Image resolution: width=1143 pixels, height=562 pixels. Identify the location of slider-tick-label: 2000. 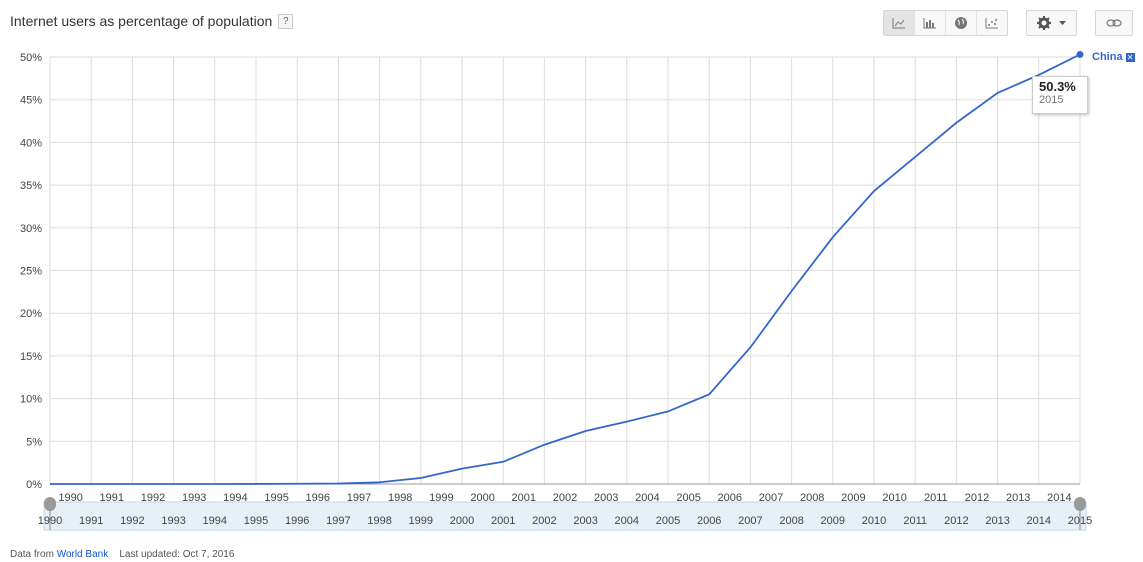
(462, 521).